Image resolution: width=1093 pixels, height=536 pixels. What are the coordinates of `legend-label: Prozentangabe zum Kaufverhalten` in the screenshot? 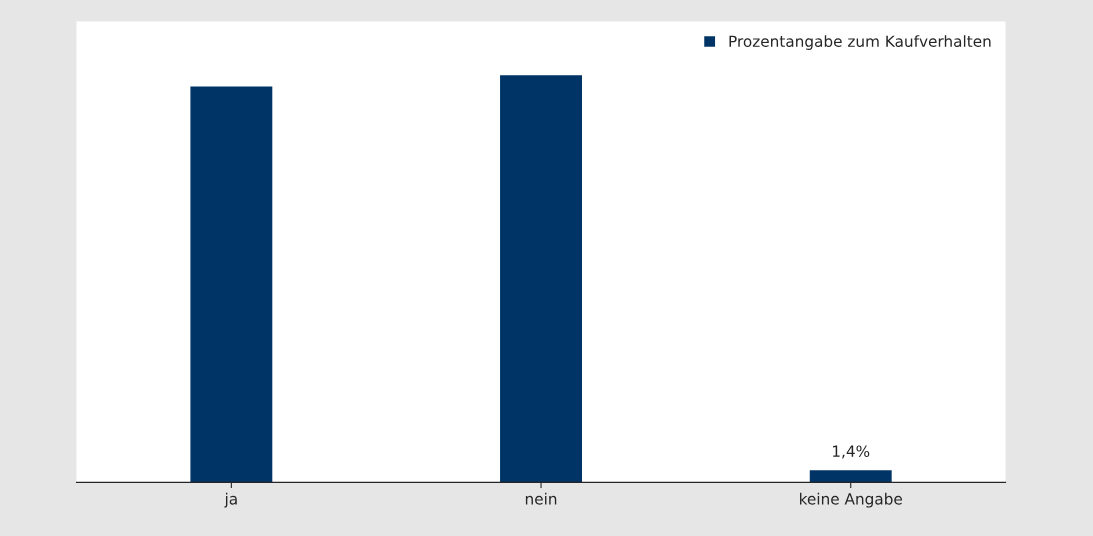 It's located at (860, 42).